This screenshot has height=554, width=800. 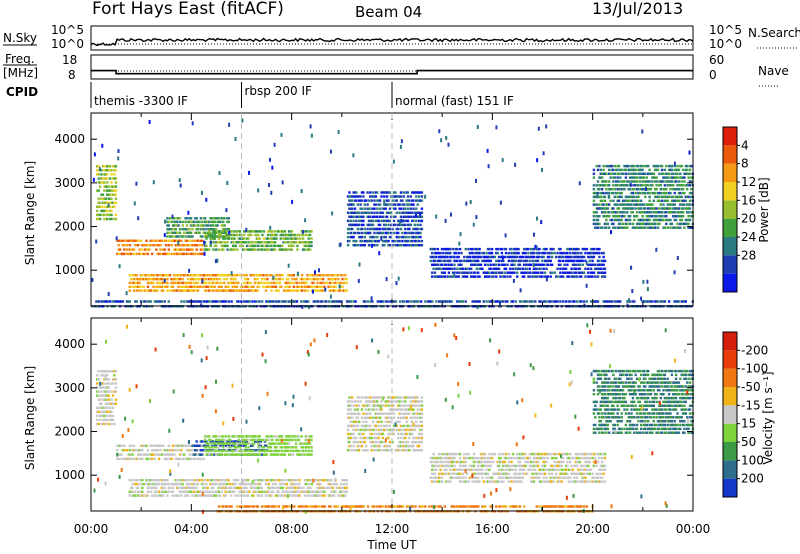 What do you see at coordinates (725, 44) in the screenshot?
I see `nsearch-tick-bottom: 10^0` at bounding box center [725, 44].